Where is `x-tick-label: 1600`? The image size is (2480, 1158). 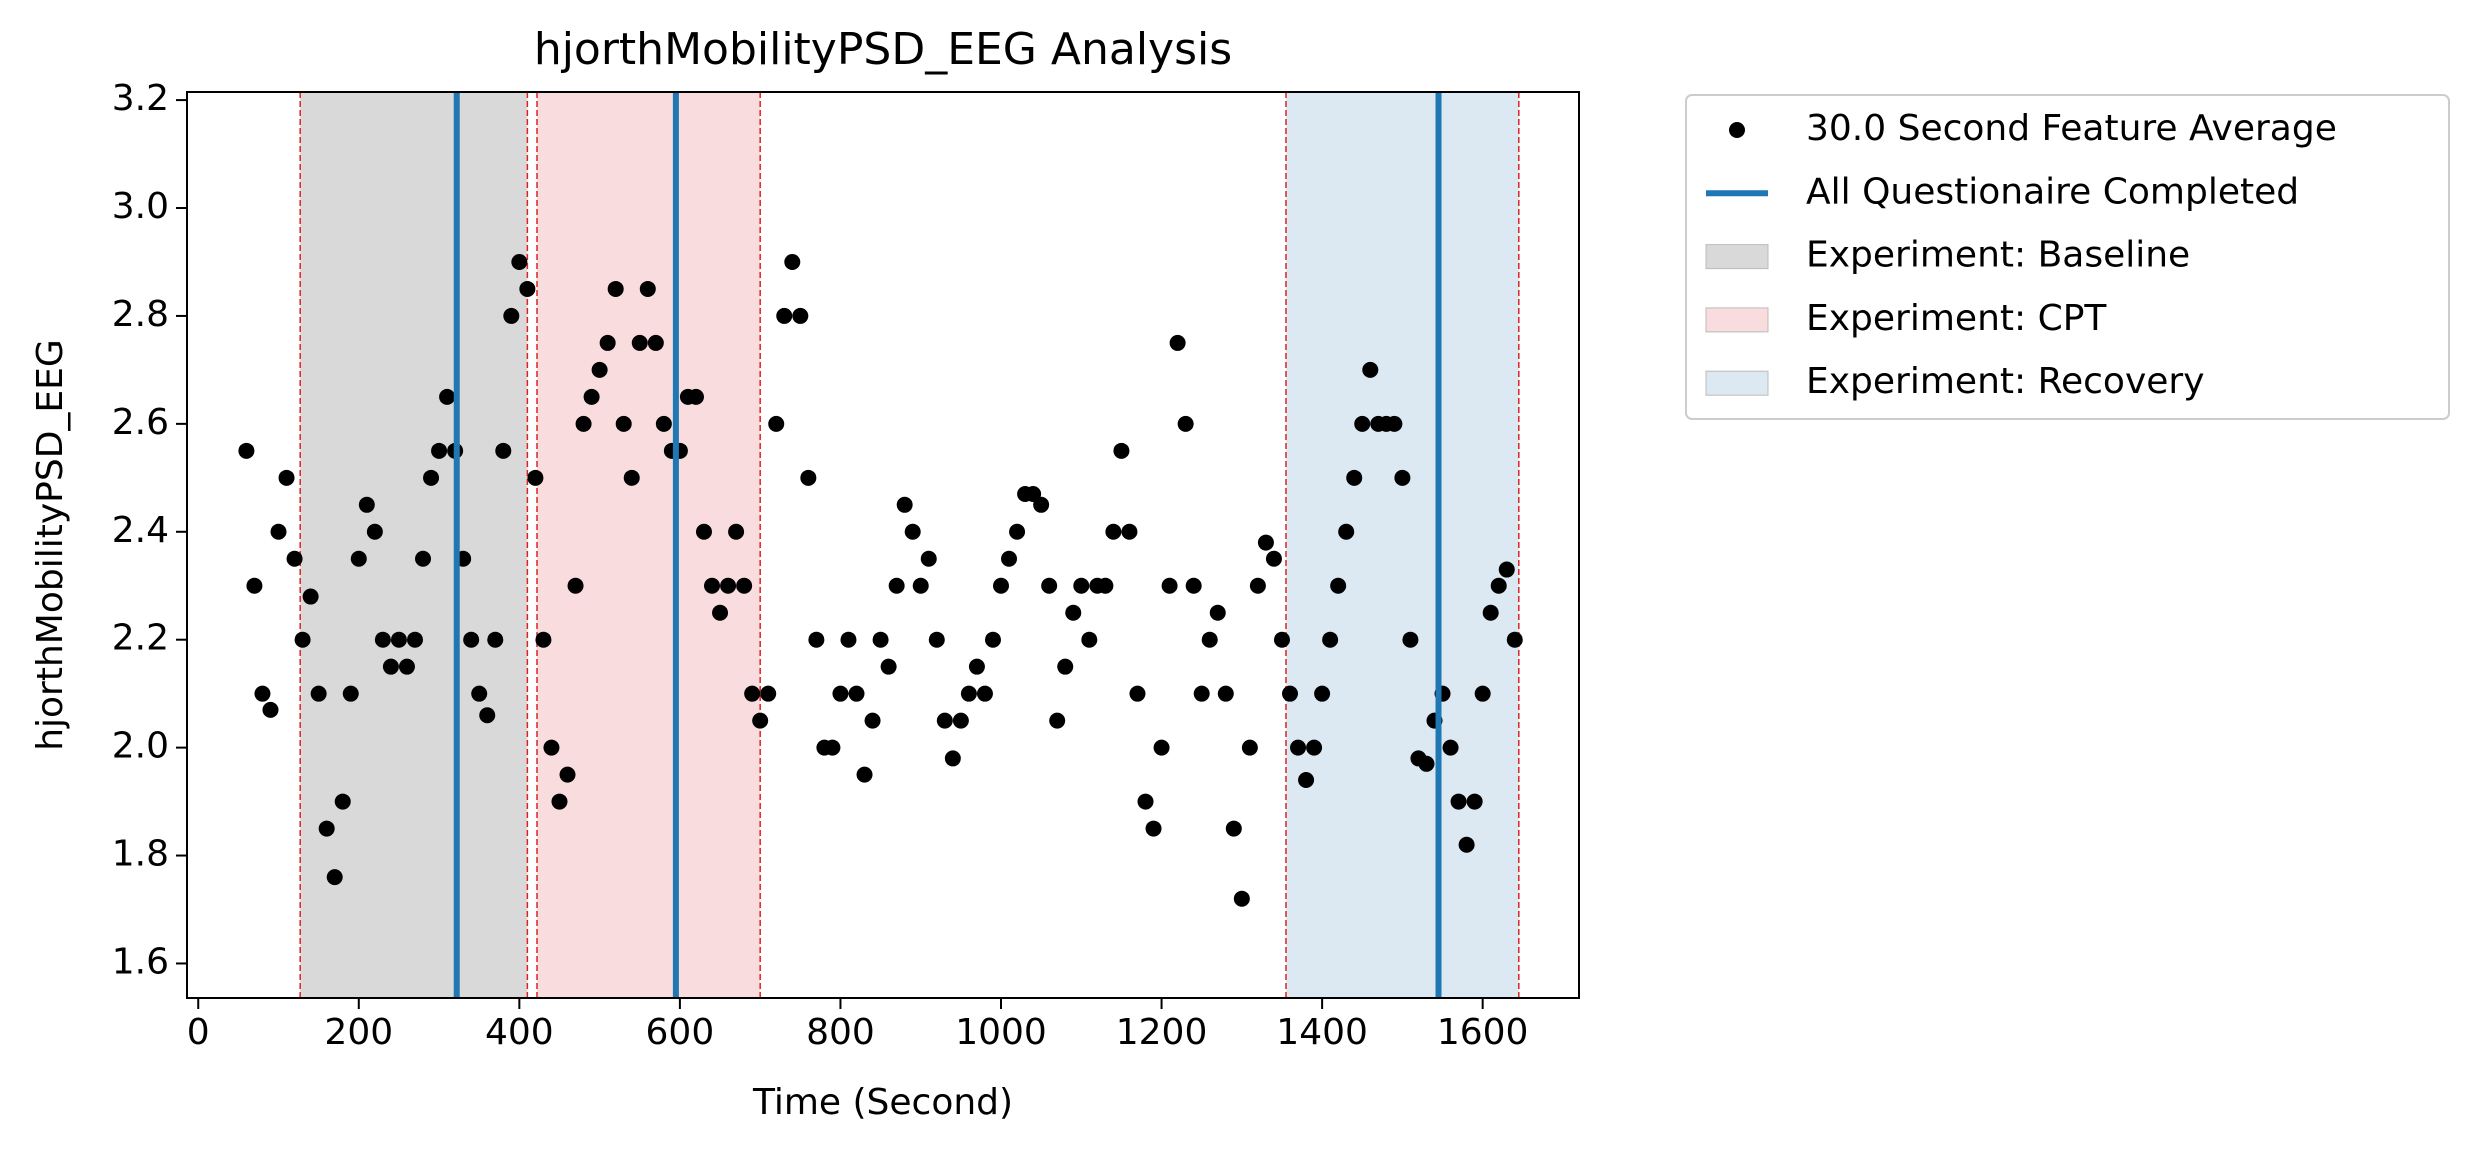
x-tick-label: 1600 is located at coordinates (1483, 1032).